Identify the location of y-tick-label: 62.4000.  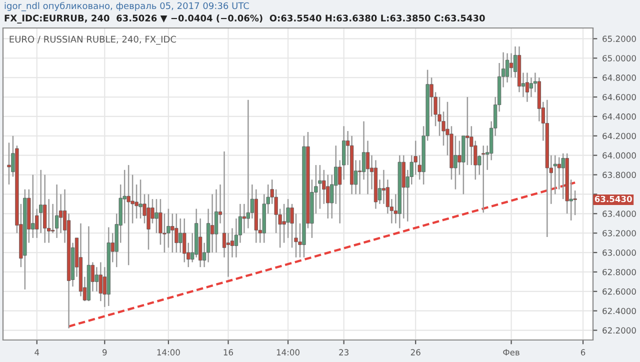
(619, 311).